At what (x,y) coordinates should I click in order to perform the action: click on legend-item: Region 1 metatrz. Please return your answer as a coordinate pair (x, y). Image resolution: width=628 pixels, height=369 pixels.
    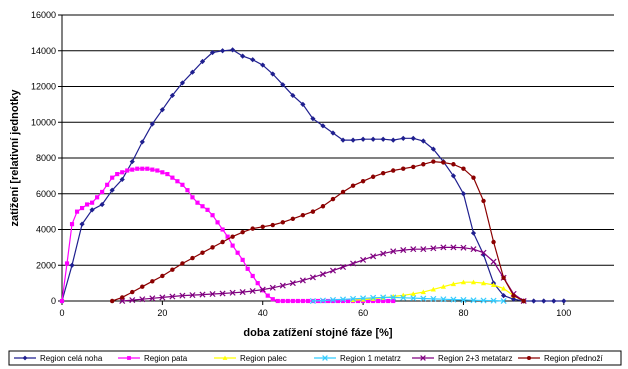
    Looking at the image, I should click on (357, 358).